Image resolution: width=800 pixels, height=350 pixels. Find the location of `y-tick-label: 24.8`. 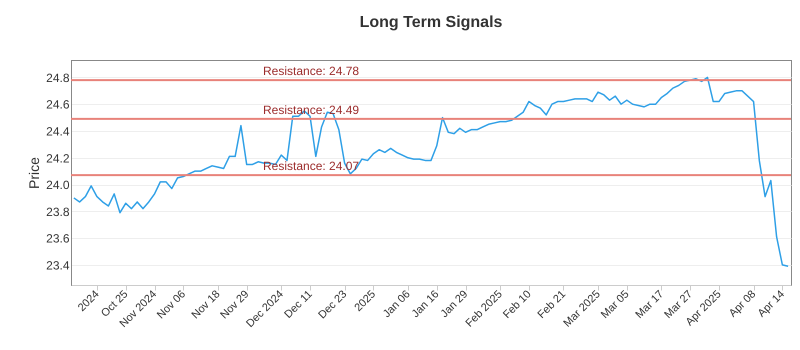

y-tick-label: 24.8 is located at coordinates (58, 77).